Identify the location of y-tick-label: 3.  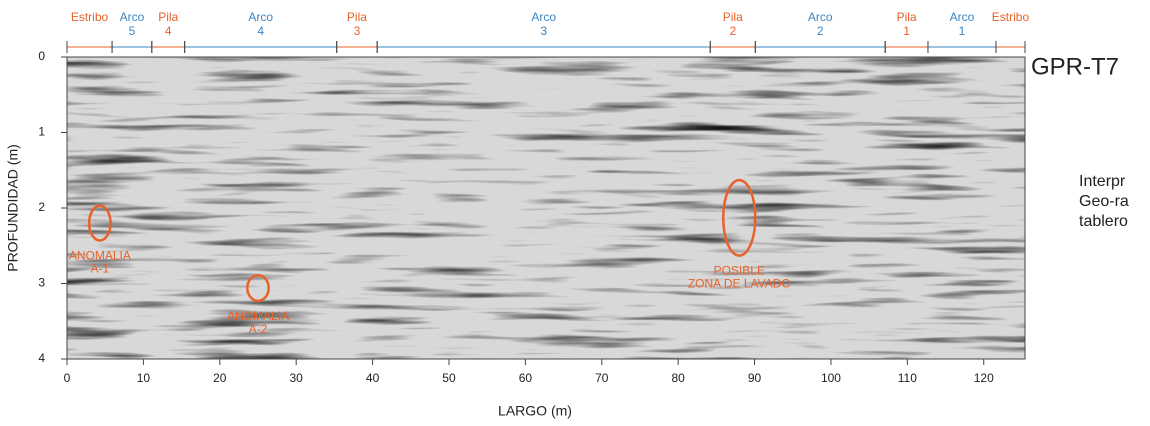
(41, 283).